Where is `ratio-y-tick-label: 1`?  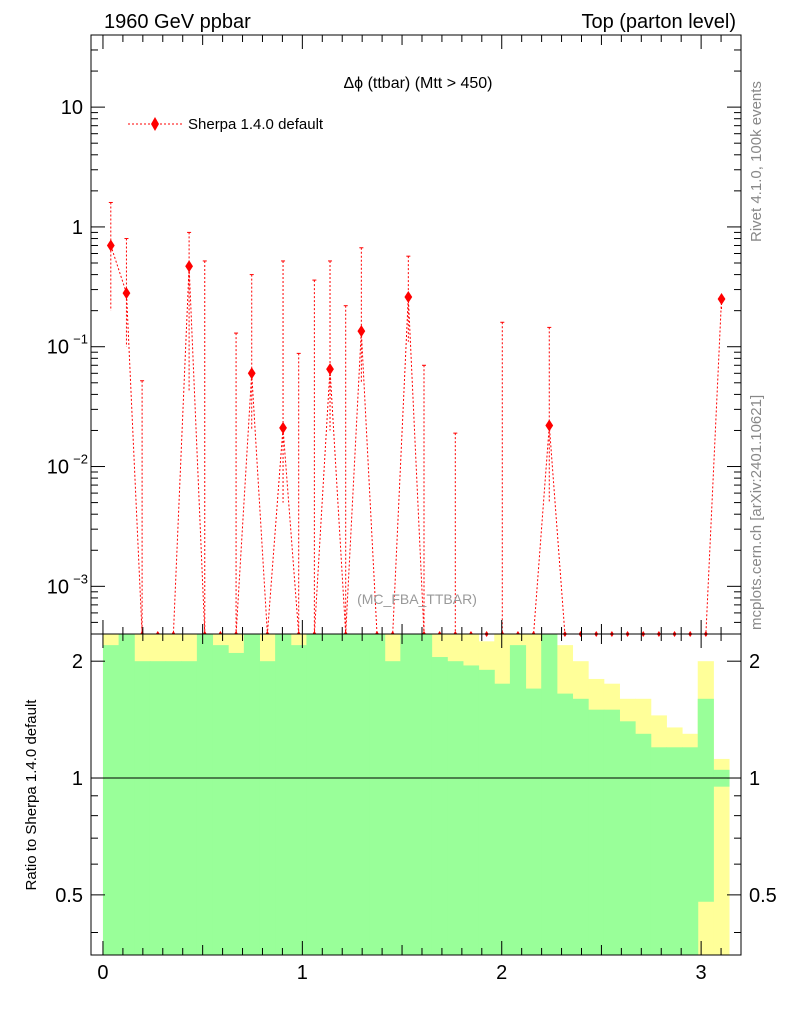 ratio-y-tick-label: 1 is located at coordinates (77, 779).